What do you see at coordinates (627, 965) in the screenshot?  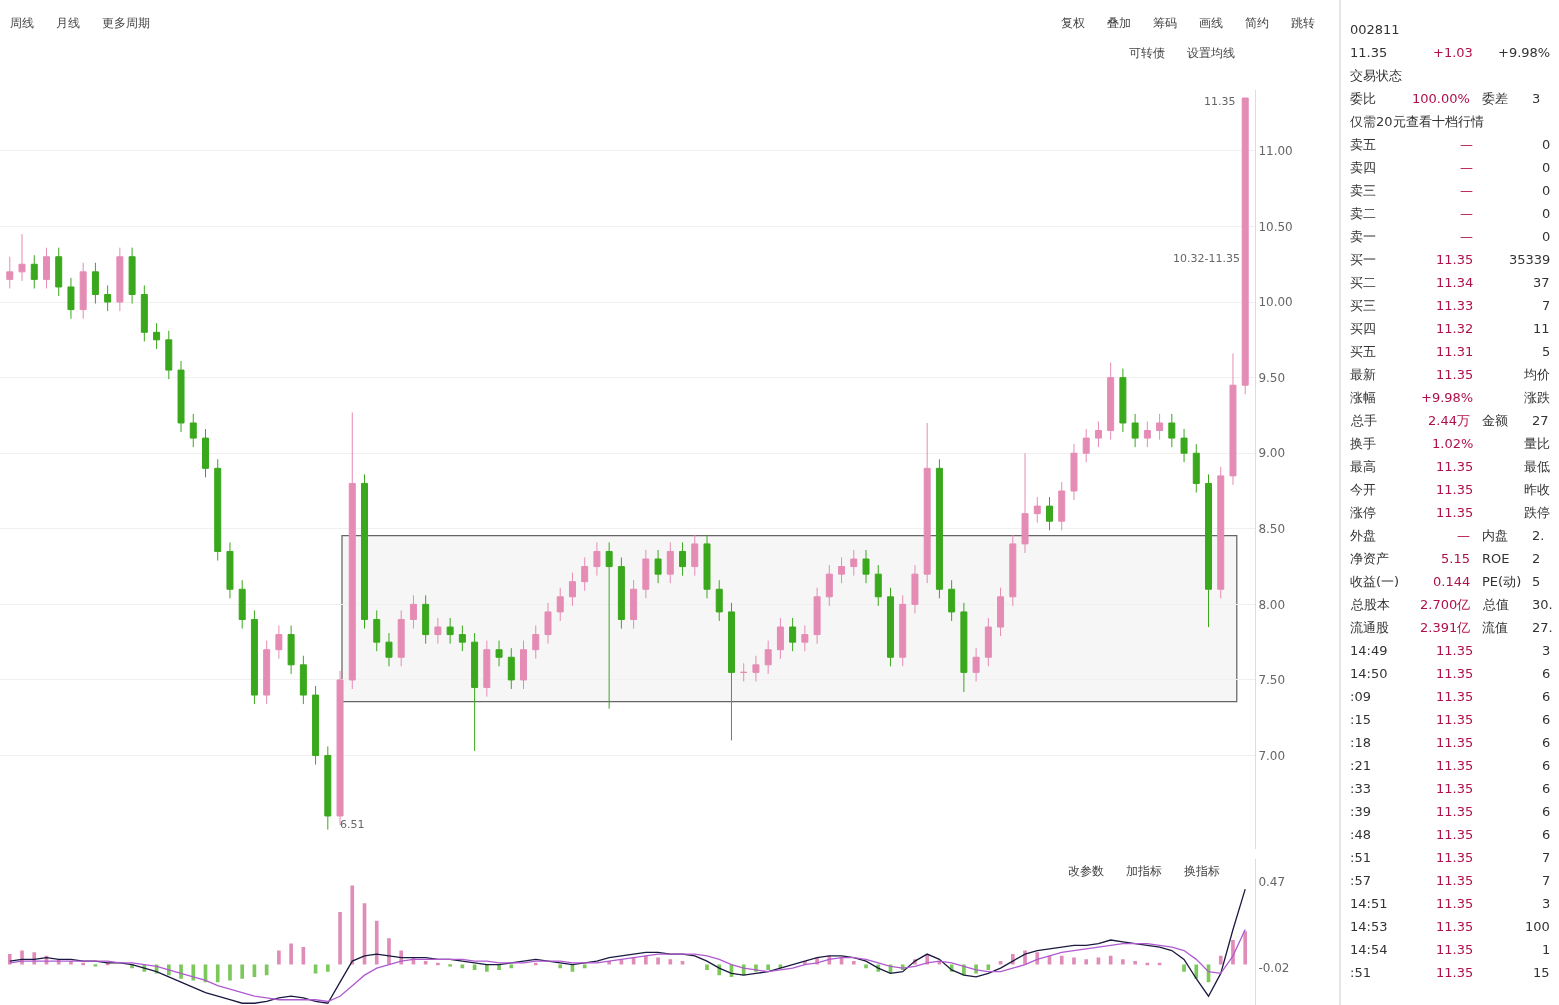 I see `line-series` at bounding box center [627, 965].